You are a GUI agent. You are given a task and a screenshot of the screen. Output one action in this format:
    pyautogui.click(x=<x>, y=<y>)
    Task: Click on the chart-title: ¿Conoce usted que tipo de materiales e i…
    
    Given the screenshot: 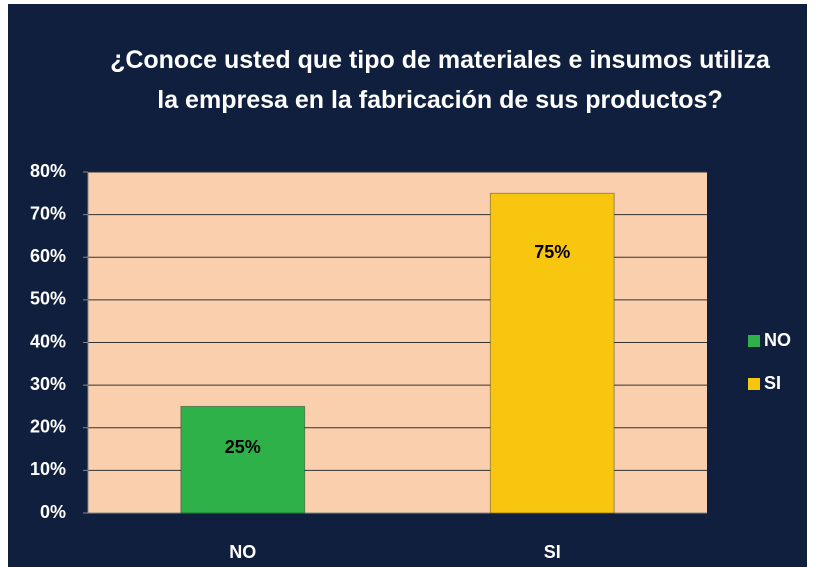 What is the action you would take?
    pyautogui.click(x=440, y=80)
    